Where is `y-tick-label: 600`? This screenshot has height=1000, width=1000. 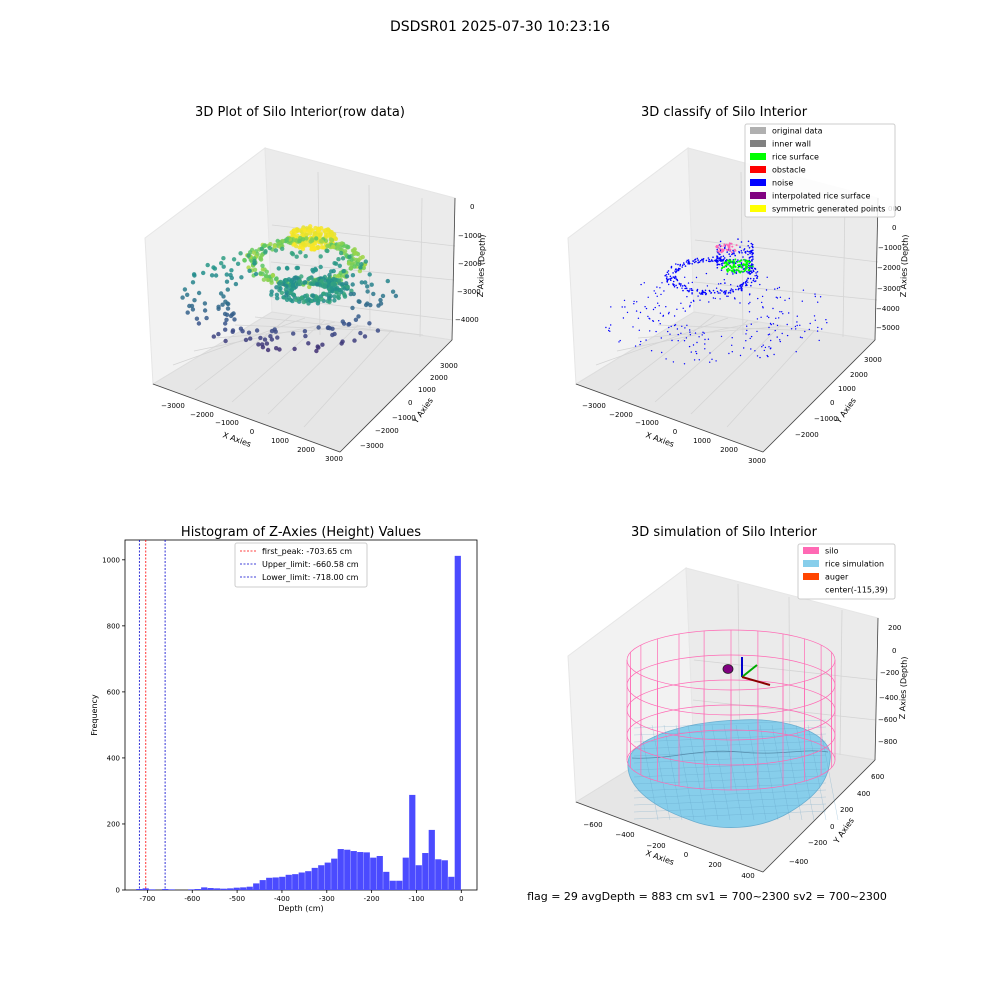 y-tick-label: 600 is located at coordinates (877, 777).